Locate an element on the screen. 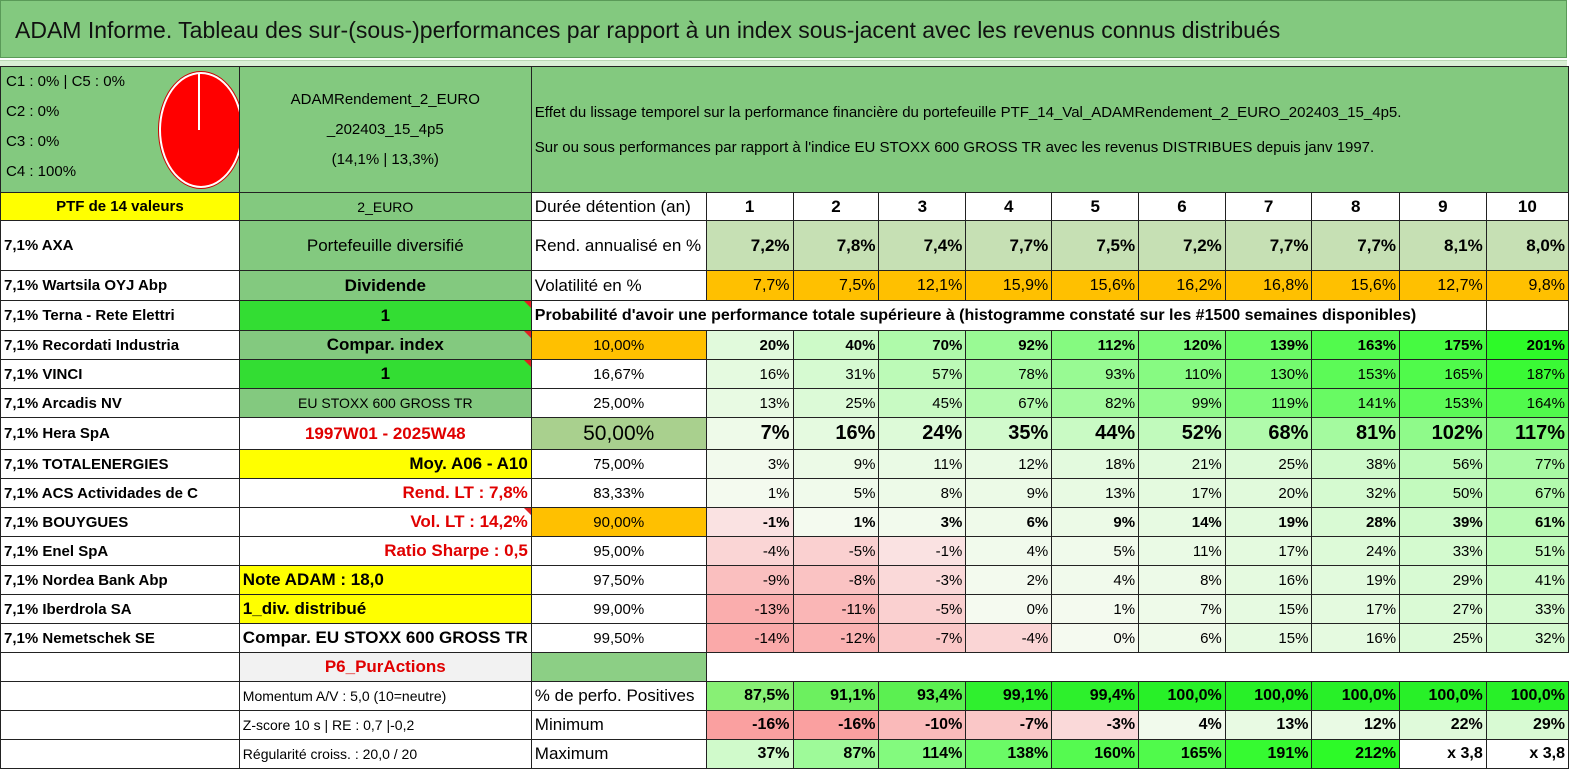 This screenshot has height=782, width=1569. stat-value: 87,5% is located at coordinates (749, 696).